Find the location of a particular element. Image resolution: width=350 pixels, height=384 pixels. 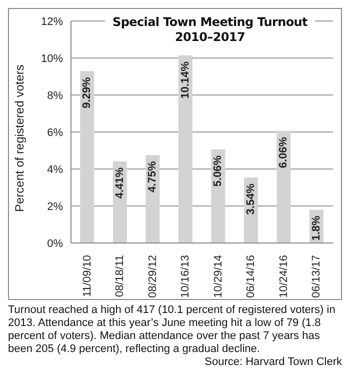

data-label: 10.14% is located at coordinates (185, 80).